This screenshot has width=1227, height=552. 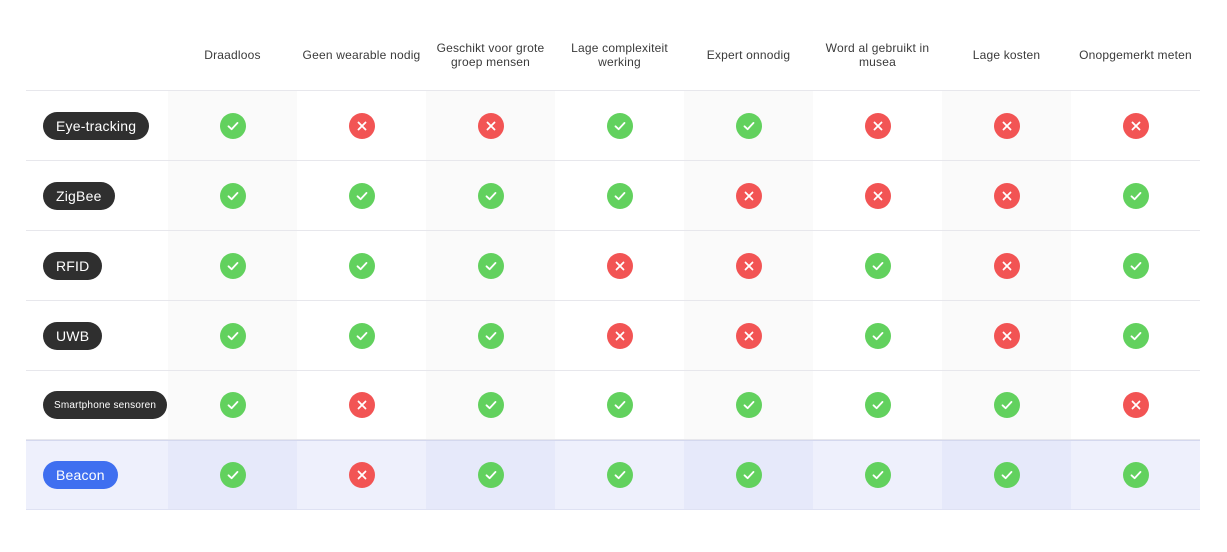 I want to click on table-row: RFID, so click(x=613, y=265).